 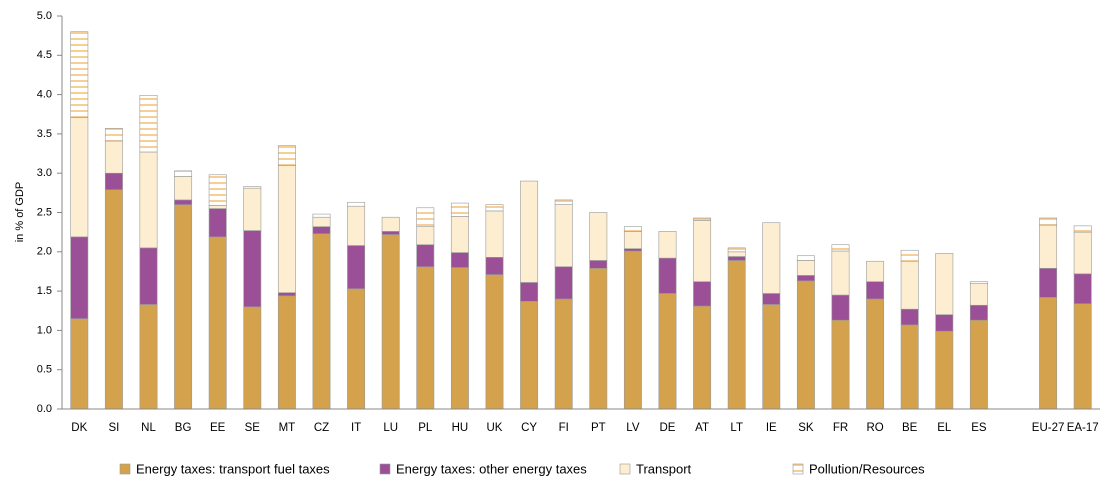 What do you see at coordinates (1083, 428) in the screenshot?
I see `x-tick-label: EA-17` at bounding box center [1083, 428].